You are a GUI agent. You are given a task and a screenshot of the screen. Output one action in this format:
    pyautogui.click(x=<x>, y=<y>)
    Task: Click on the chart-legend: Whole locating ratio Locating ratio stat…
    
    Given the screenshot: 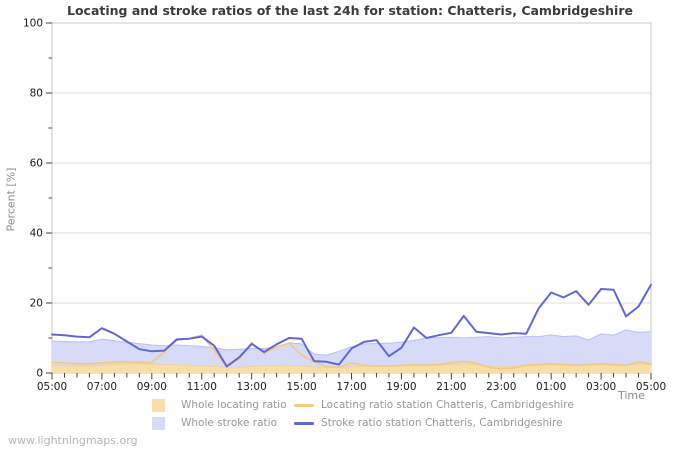 What is the action you would take?
    pyautogui.click(x=363, y=414)
    